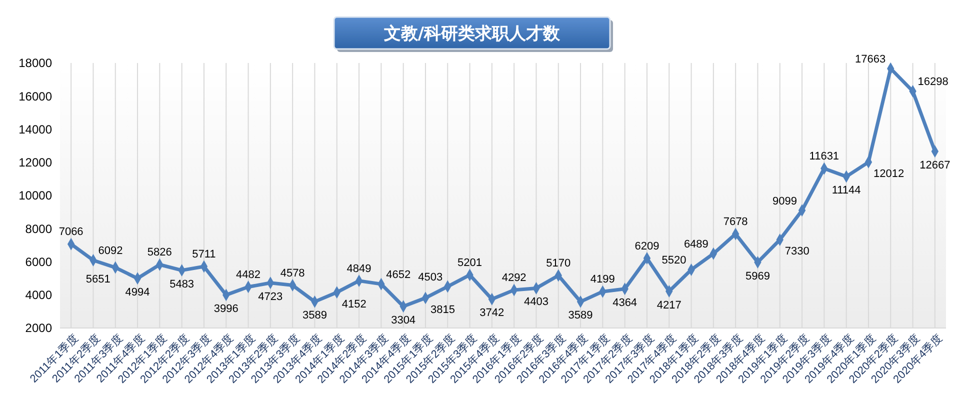 The height and width of the screenshot is (411, 976). Describe the element at coordinates (359, 268) in the screenshot. I see `data-label: 4849` at that location.